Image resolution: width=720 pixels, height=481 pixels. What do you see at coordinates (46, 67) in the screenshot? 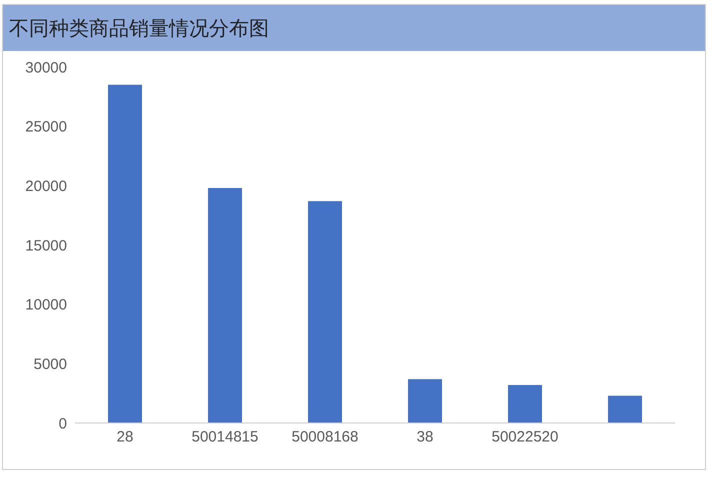
I see `y-tick-label: 30000` at bounding box center [46, 67].